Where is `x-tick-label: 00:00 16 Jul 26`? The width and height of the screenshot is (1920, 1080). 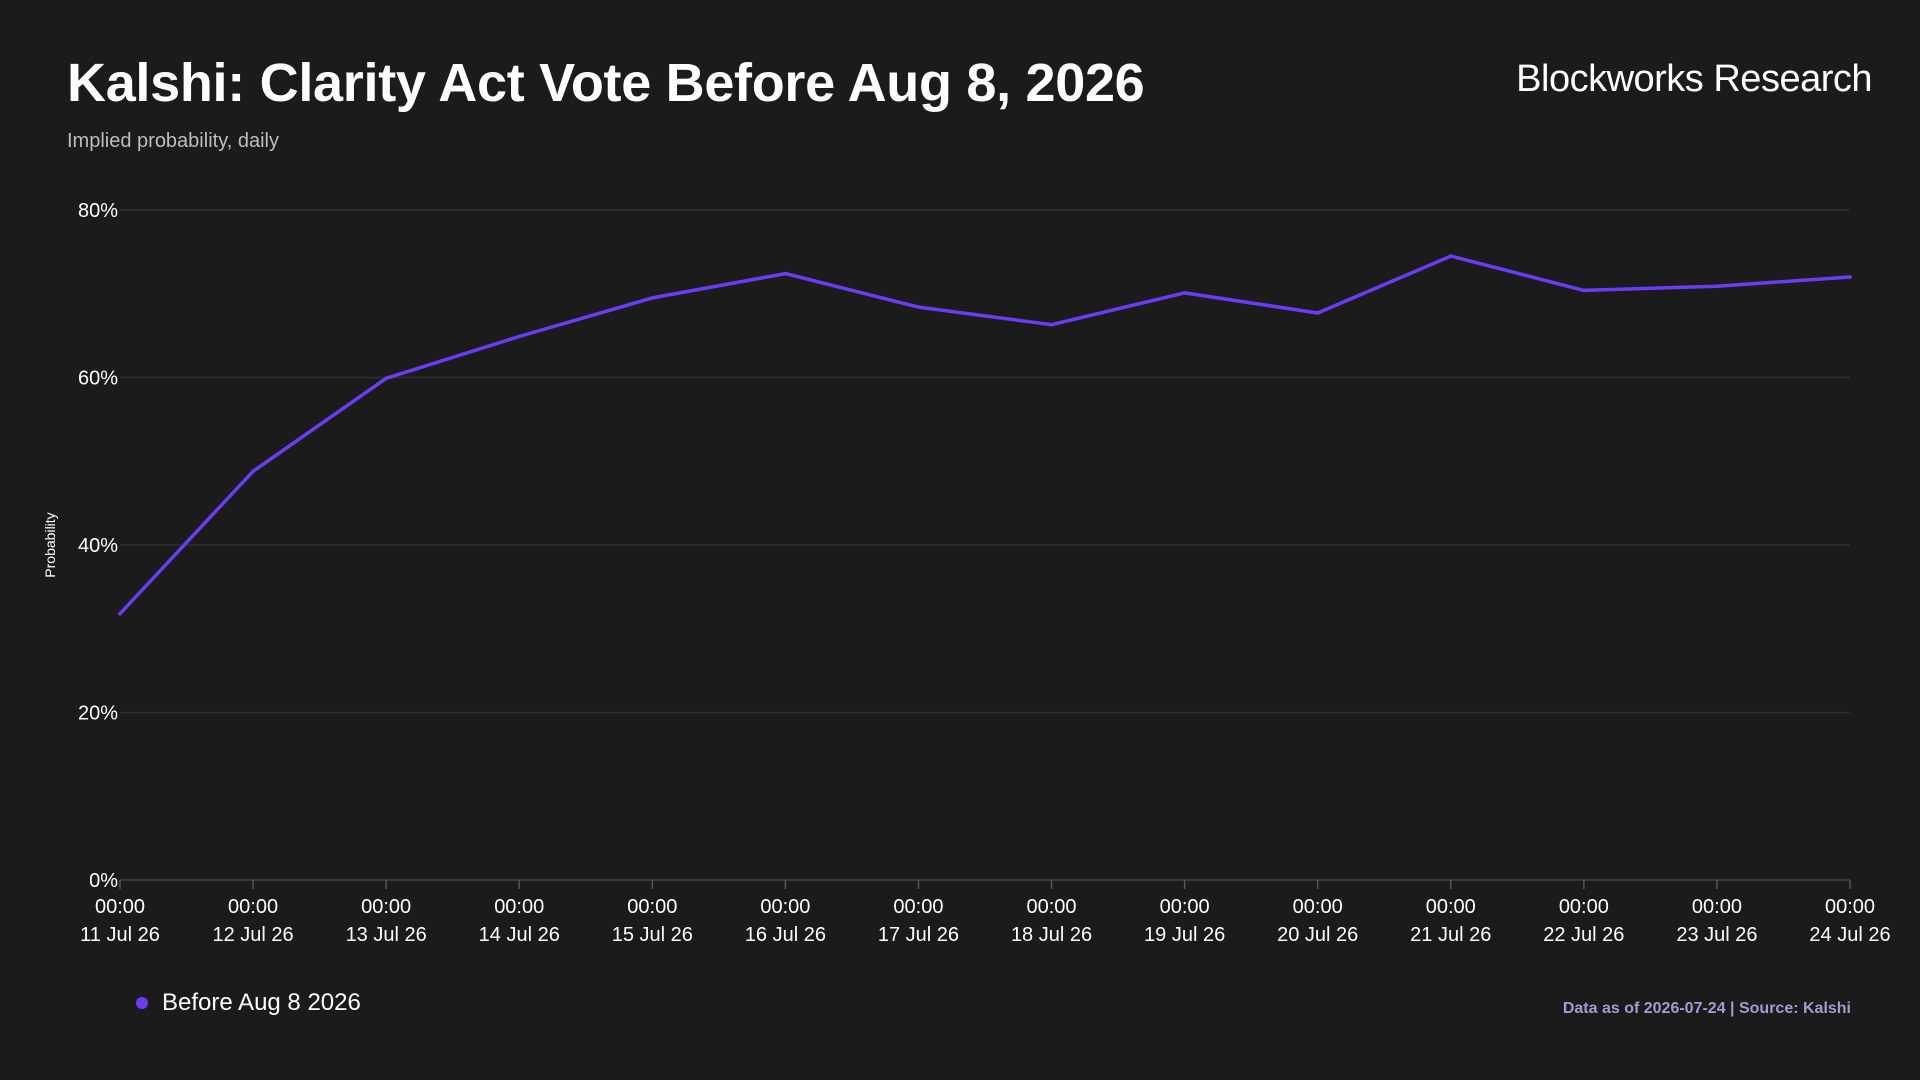 x-tick-label: 00:00 16 Jul 26 is located at coordinates (785, 921).